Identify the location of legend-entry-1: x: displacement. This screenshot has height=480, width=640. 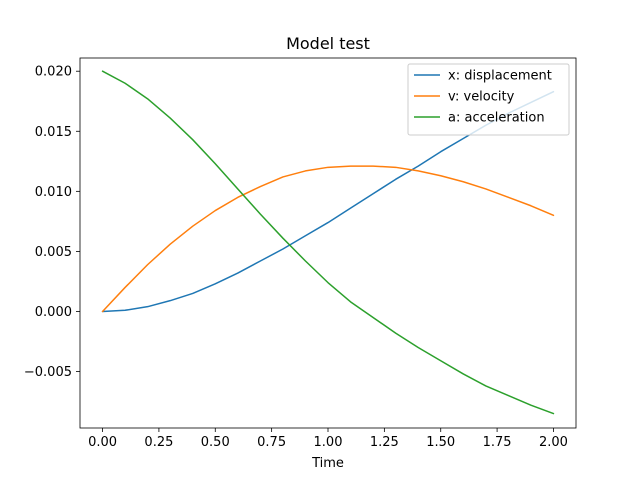
(500, 76).